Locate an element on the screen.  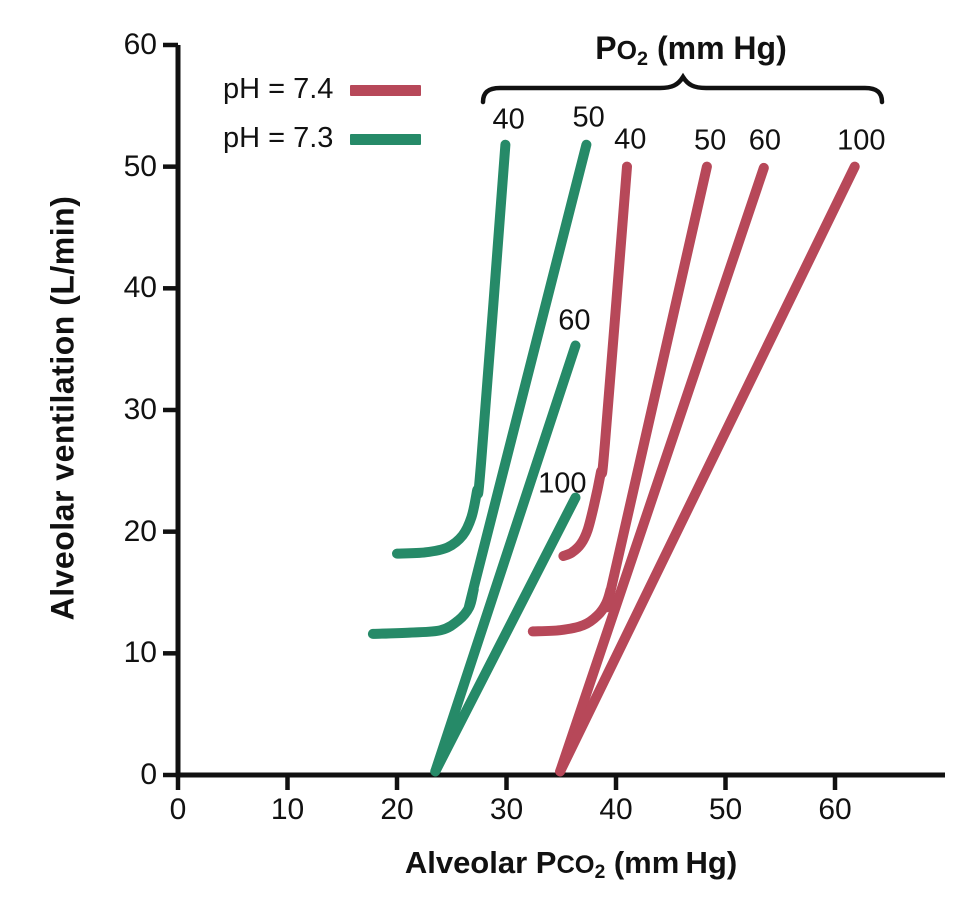
x-title-subscript: 2 is located at coordinates (600, 873).